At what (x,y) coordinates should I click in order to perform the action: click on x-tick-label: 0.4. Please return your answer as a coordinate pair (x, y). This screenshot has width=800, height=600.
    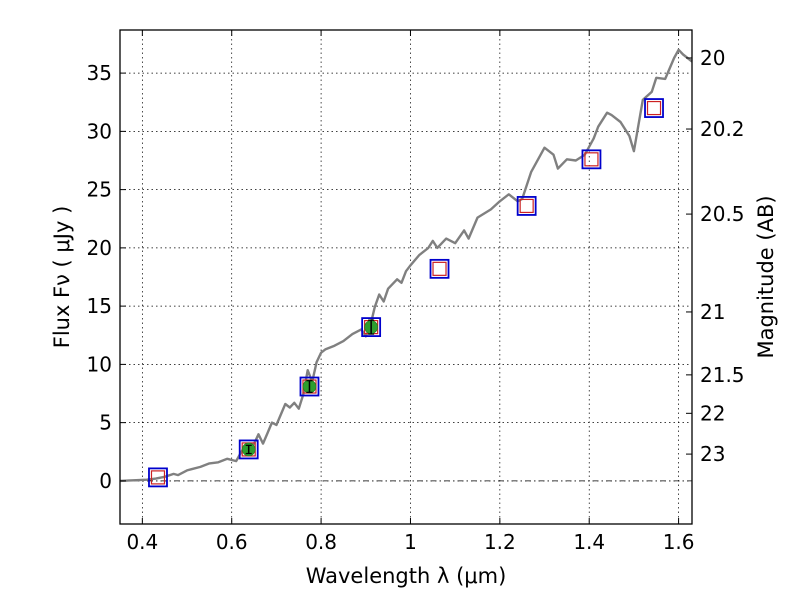
    Looking at the image, I should click on (142, 542).